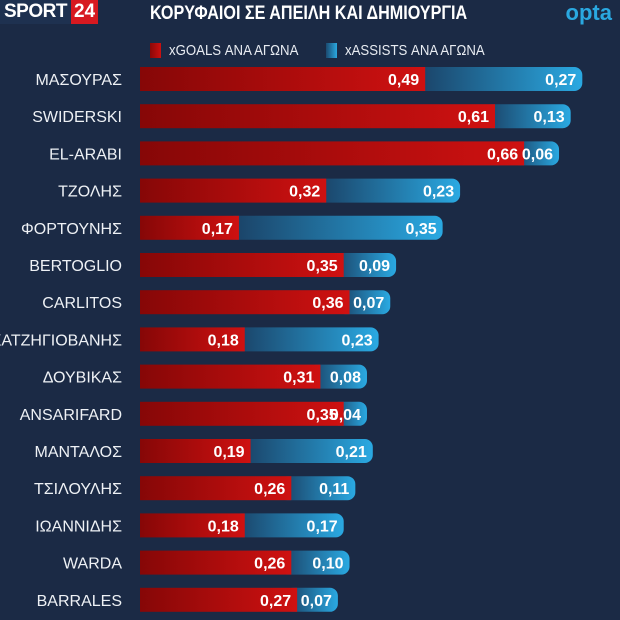 The image size is (620, 620). Describe the element at coordinates (304, 192) in the screenshot. I see `value-label-xgoals: 0,32` at that location.